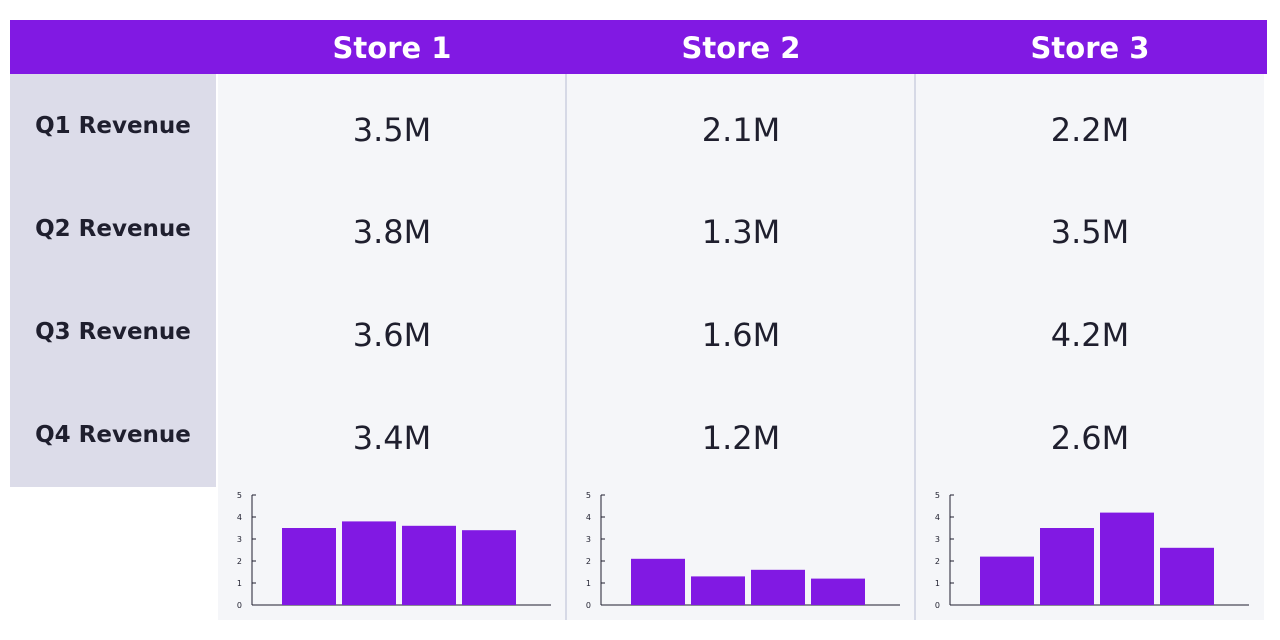 This screenshot has height=640, width=1280. I want to click on store-3-q4-value: 2.6M, so click(1090, 438).